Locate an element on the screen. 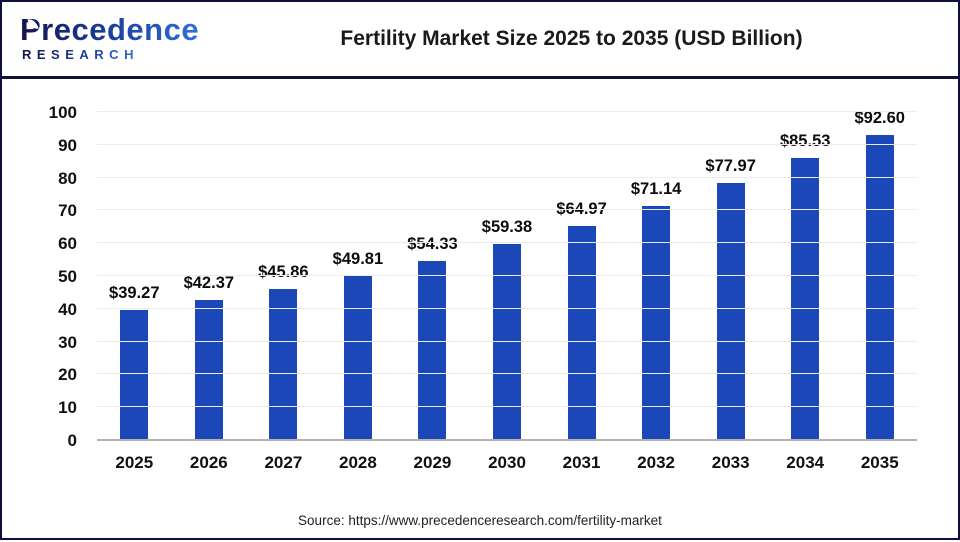  bar-slot: $71.14 is located at coordinates (656, 276).